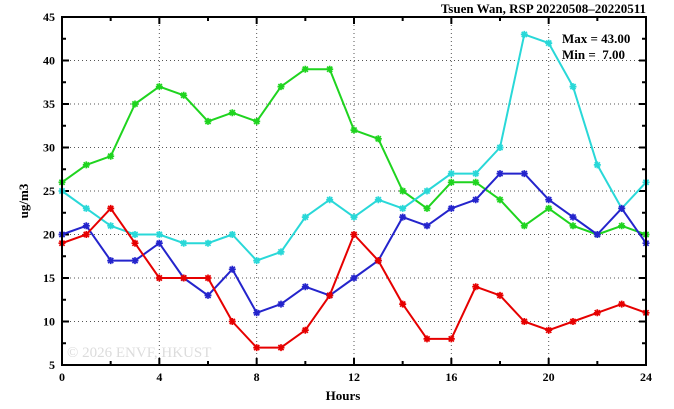 The width and height of the screenshot is (674, 409). I want to click on x-tick-label: 16, so click(451, 377).